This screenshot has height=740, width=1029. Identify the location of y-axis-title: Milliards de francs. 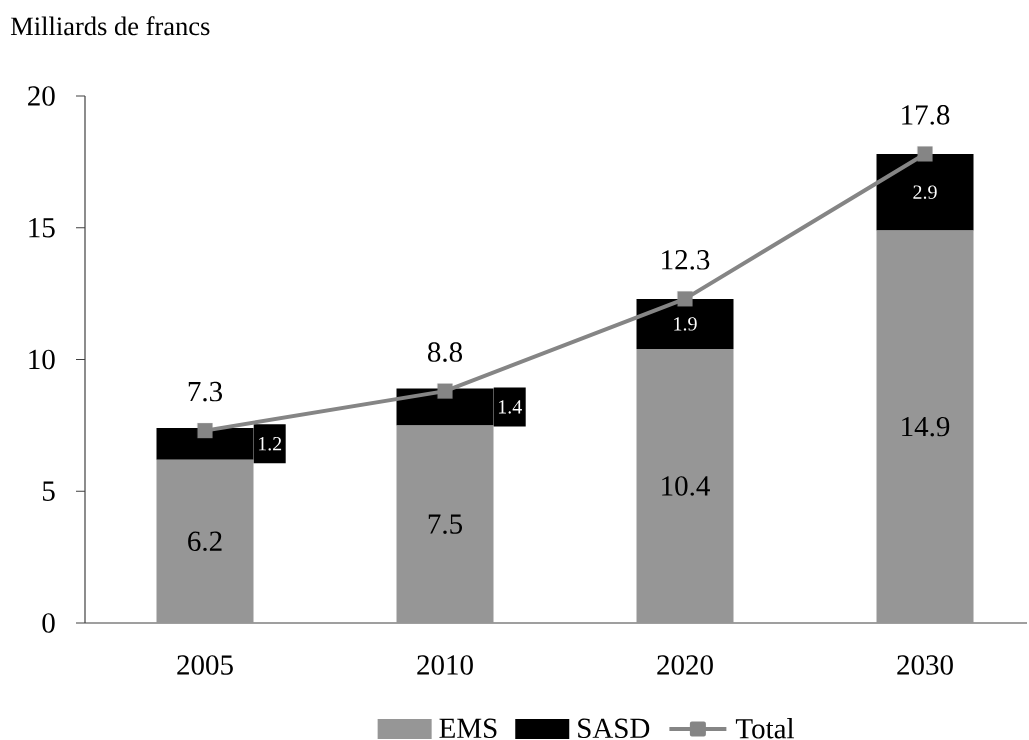
(110, 26).